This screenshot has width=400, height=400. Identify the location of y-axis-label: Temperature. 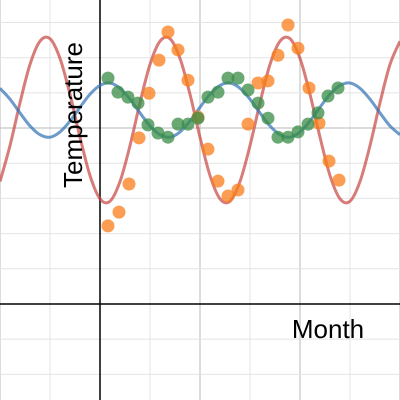
(73, 115).